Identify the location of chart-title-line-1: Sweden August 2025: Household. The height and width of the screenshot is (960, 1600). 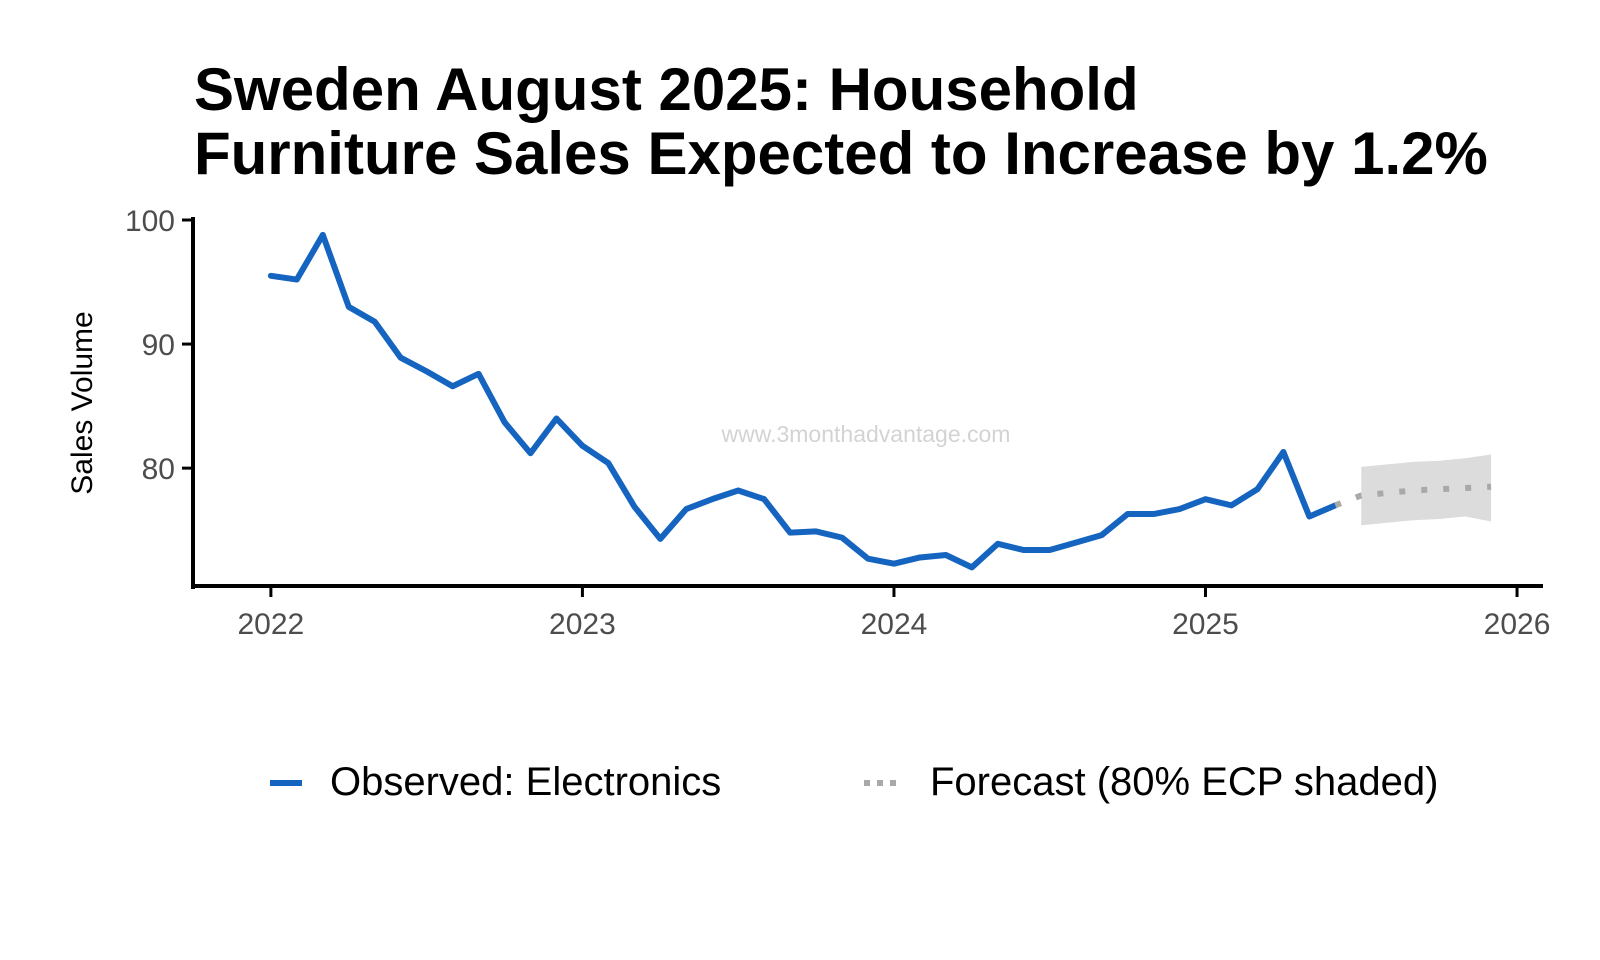
(666, 89).